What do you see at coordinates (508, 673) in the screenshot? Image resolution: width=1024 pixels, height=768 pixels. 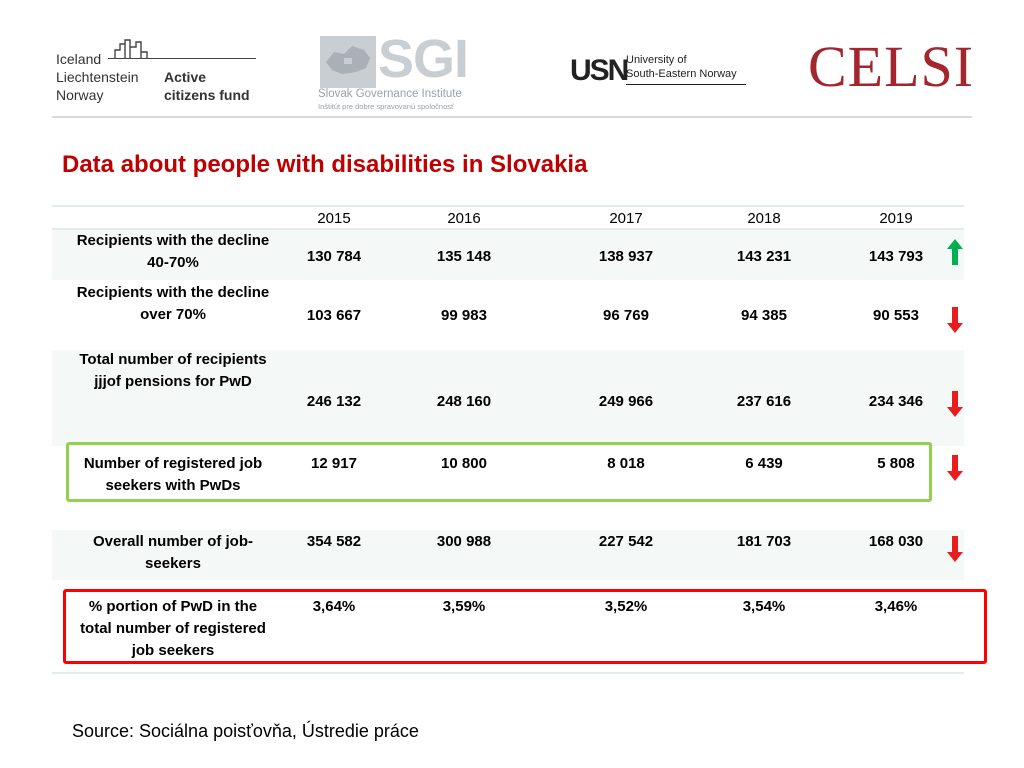 I see `table-bottom-rule` at bounding box center [508, 673].